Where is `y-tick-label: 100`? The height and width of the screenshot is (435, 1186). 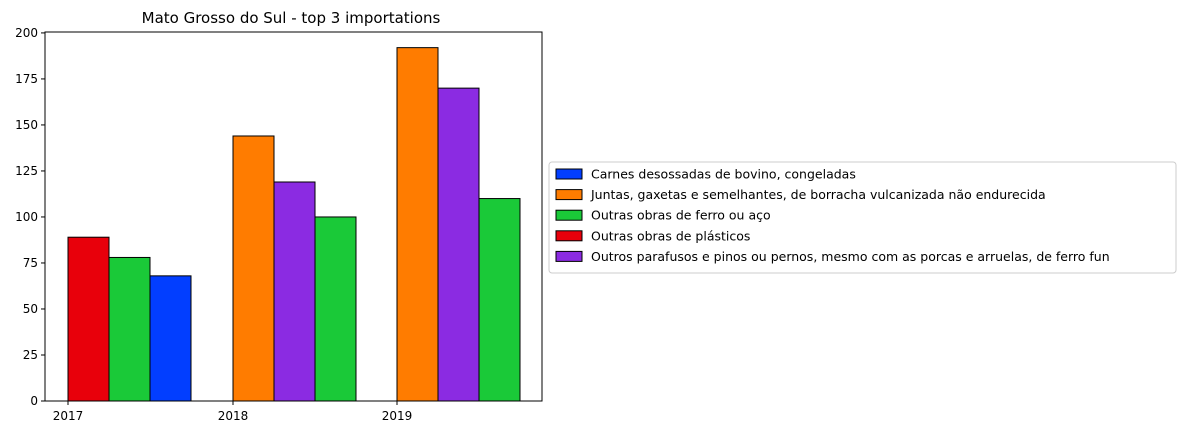 y-tick-label: 100 is located at coordinates (26, 217).